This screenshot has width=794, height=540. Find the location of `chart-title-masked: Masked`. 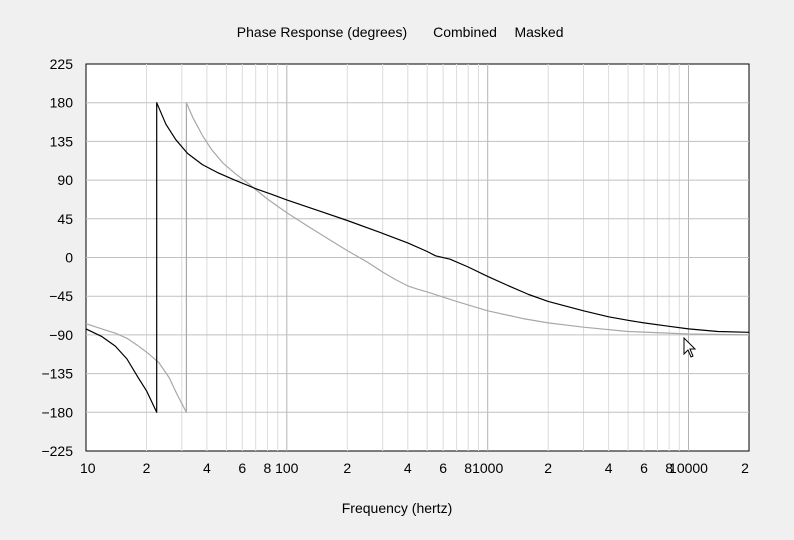

chart-title-masked: Masked is located at coordinates (538, 32).